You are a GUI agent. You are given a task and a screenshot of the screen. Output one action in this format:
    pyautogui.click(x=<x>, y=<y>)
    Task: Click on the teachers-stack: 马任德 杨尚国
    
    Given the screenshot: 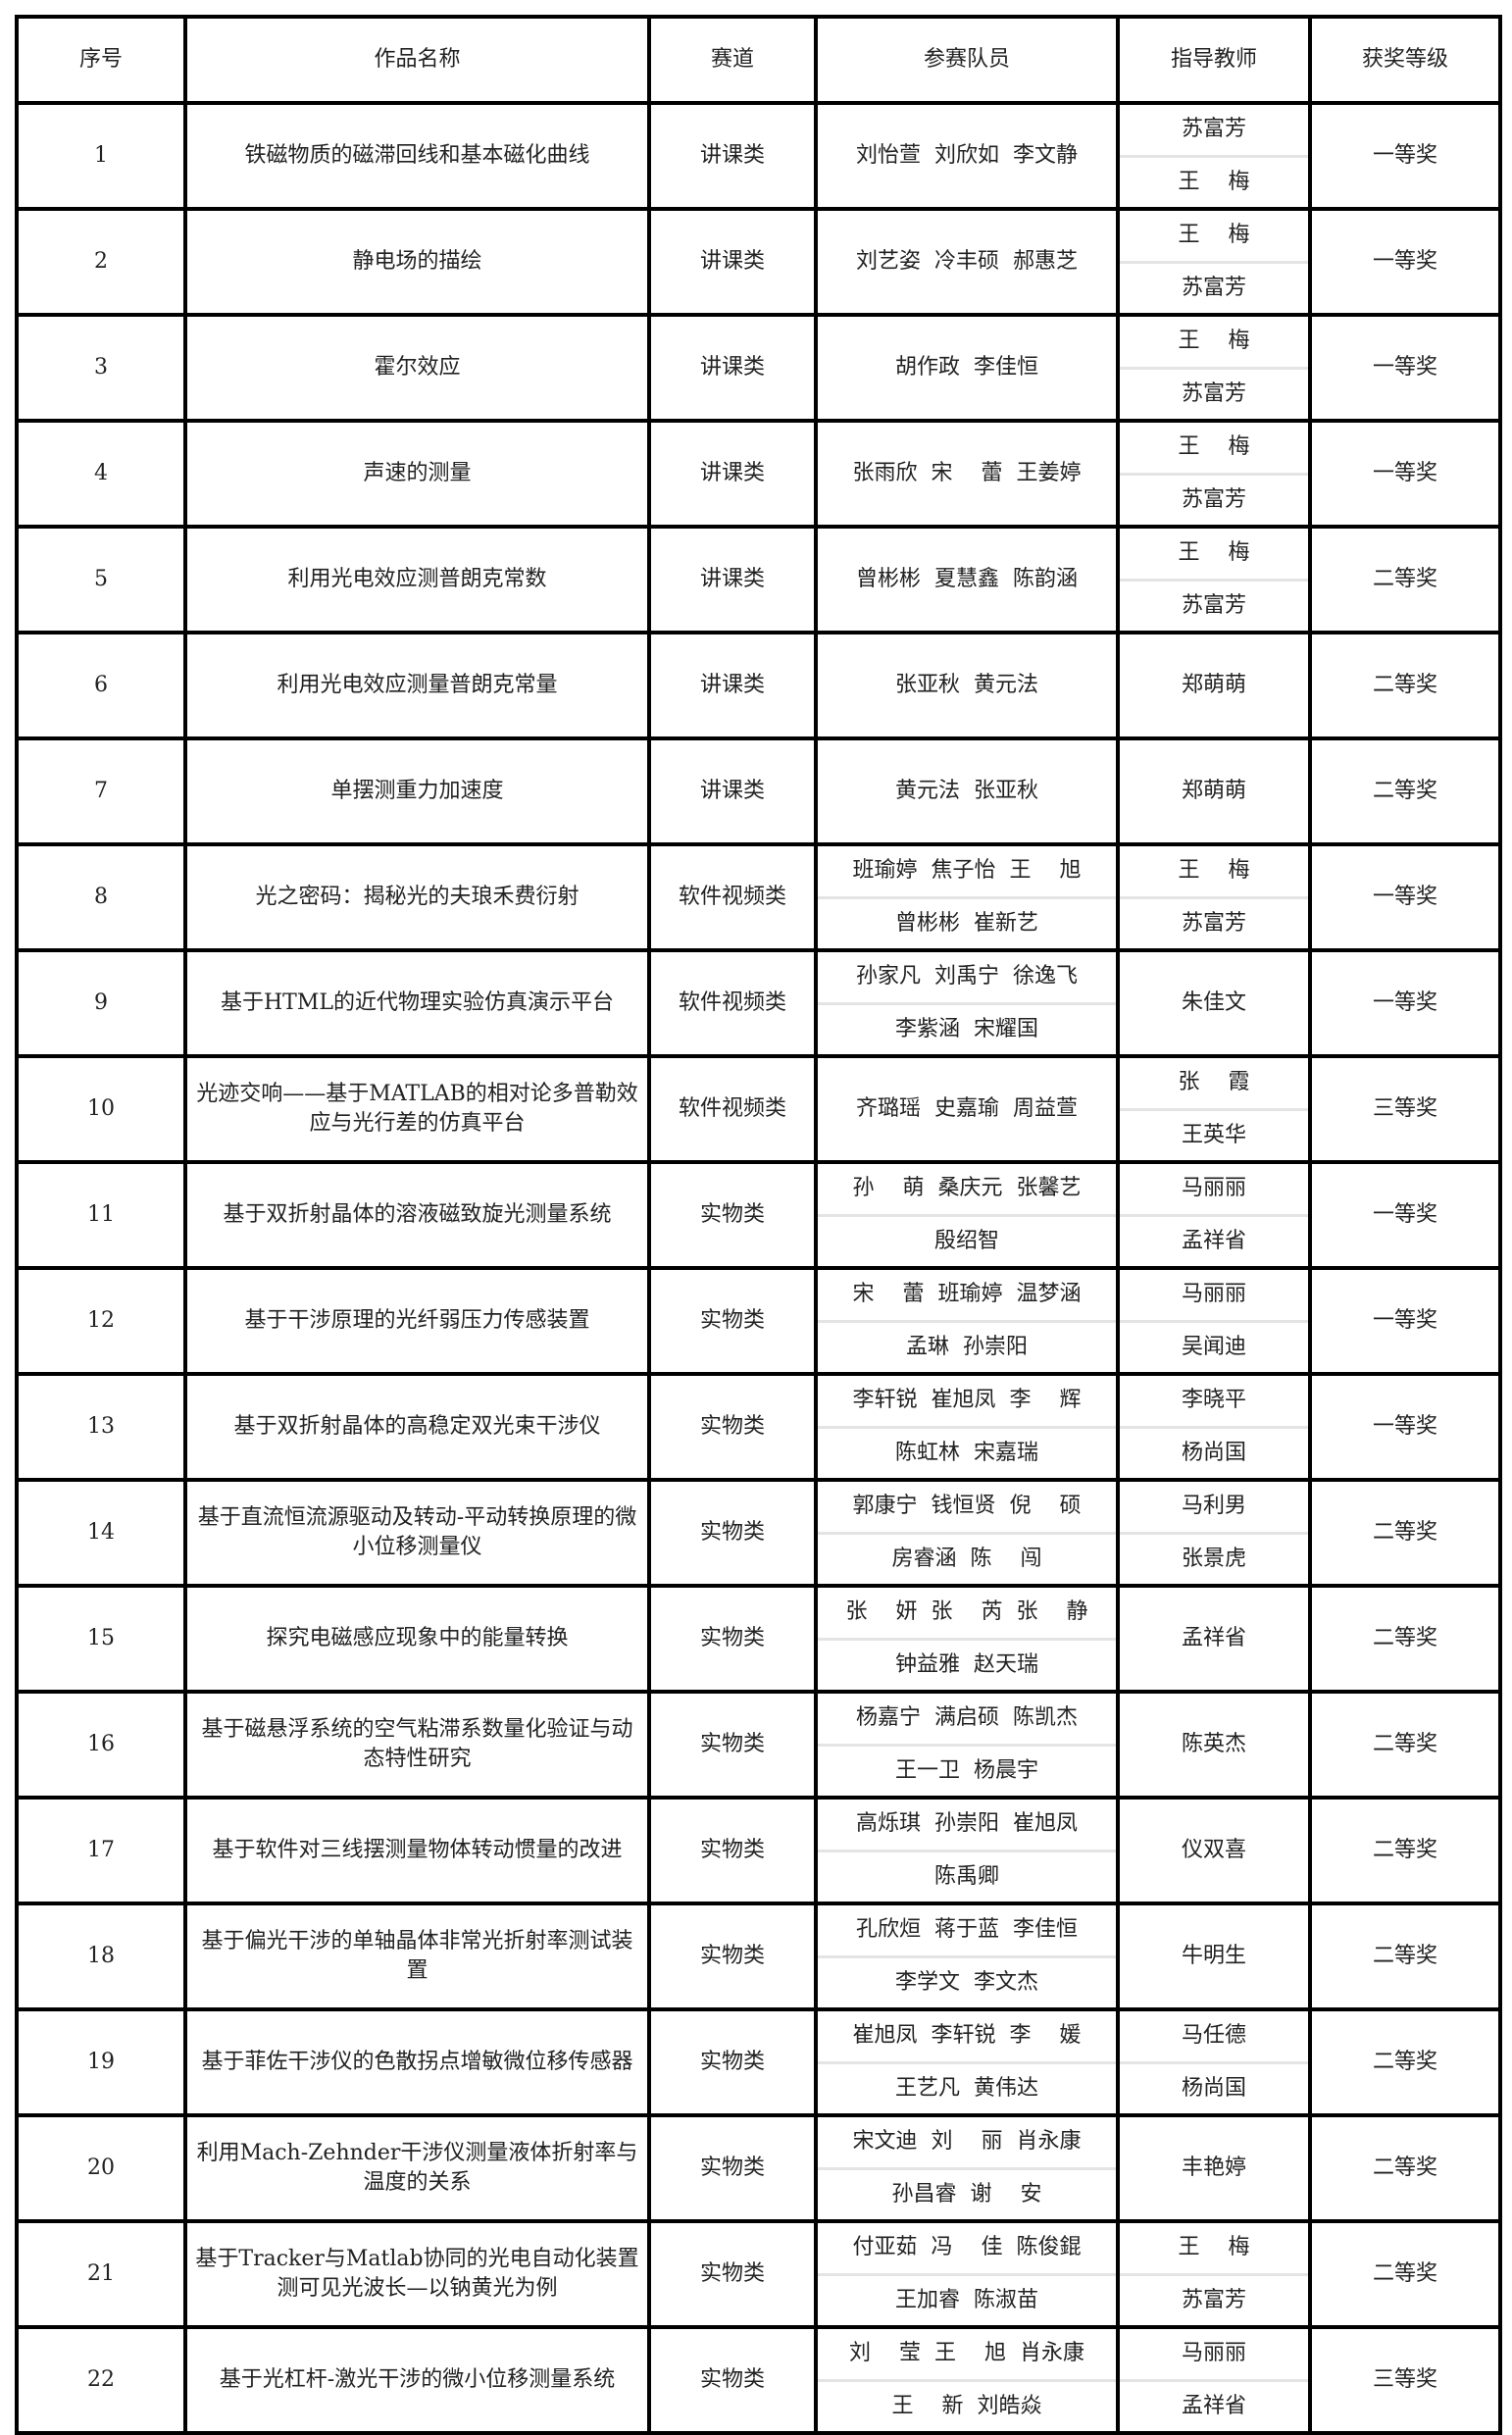 What is the action you would take?
    pyautogui.click(x=1214, y=2062)
    